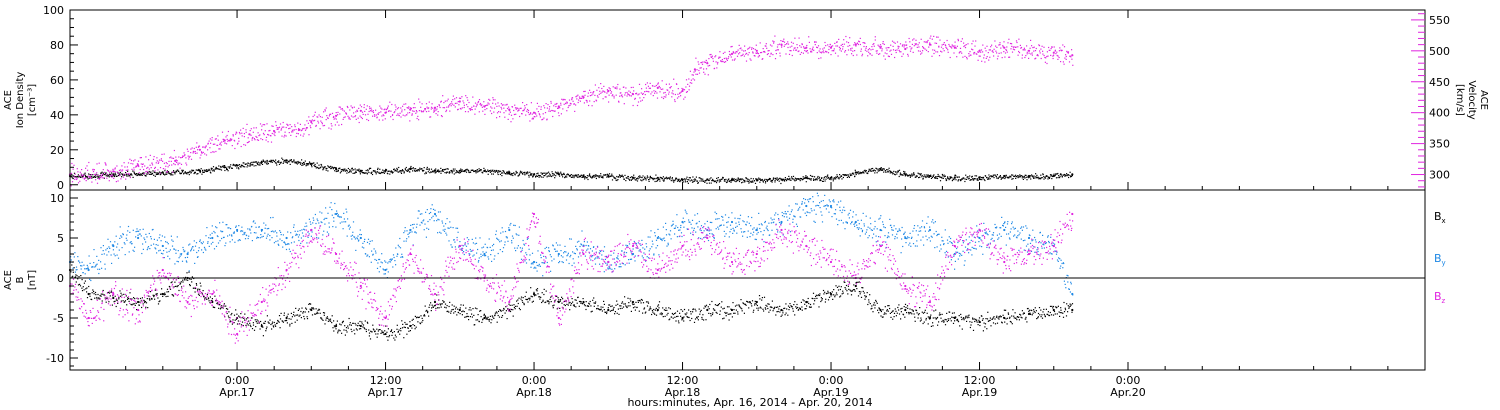  What do you see at coordinates (695, 69) in the screenshot?
I see `top-series-1-anchor-point` at bounding box center [695, 69].